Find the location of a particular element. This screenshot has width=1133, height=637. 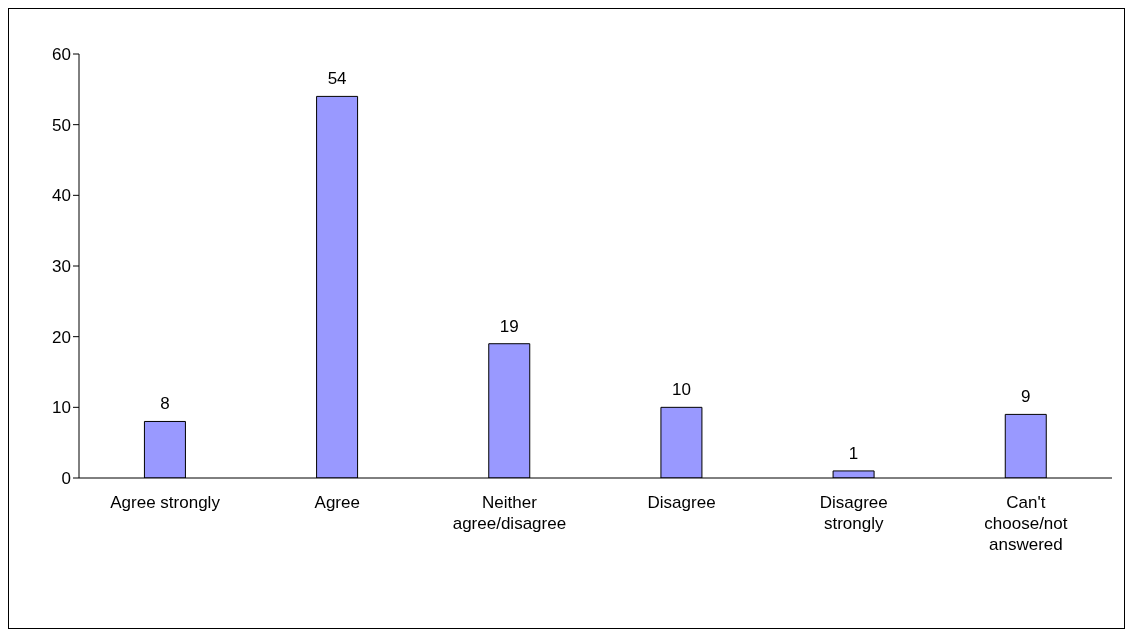

x-tick-label: Disagree strongly is located at coordinates (853, 513).